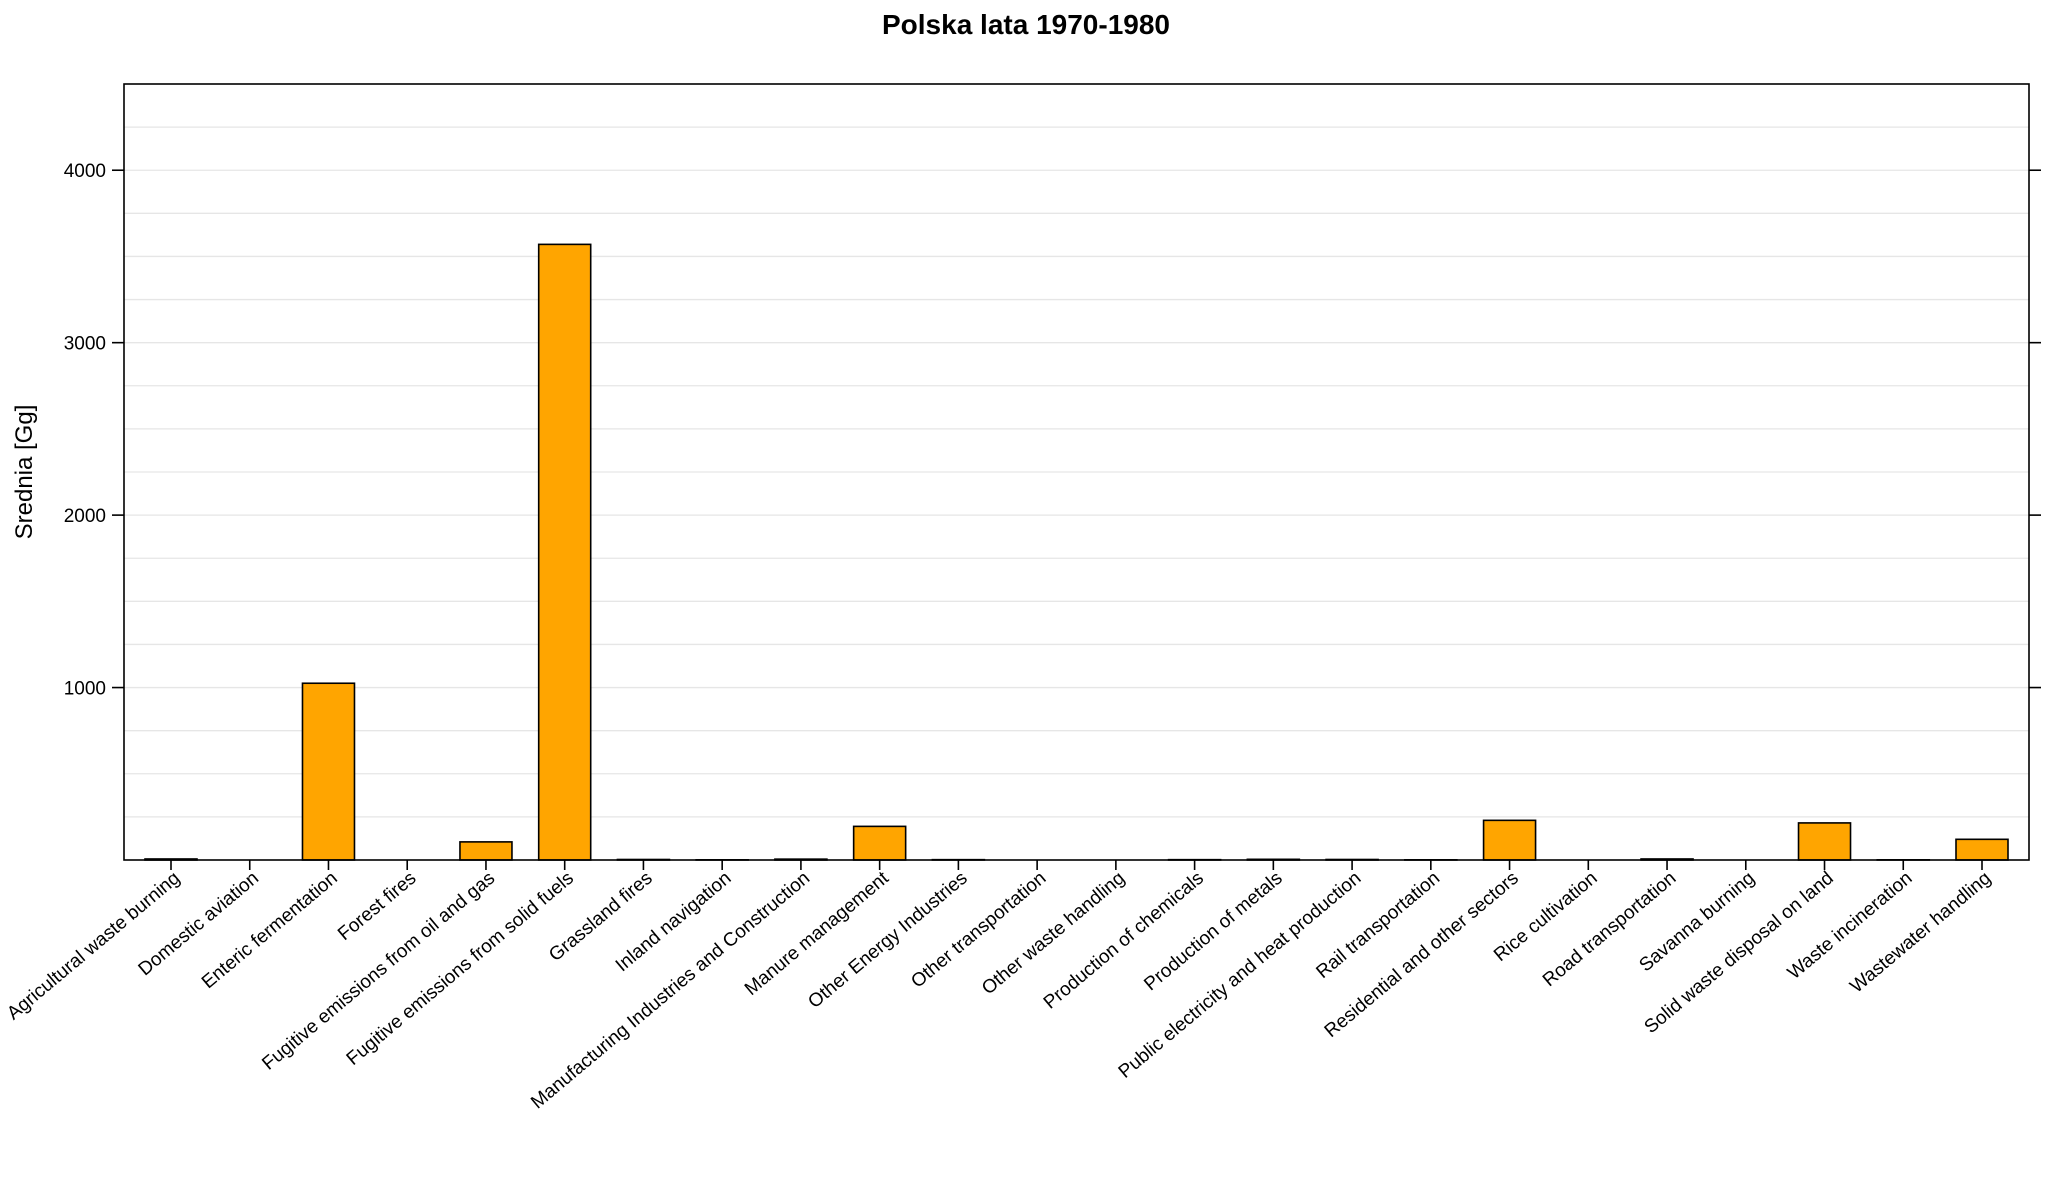 This screenshot has width=2066, height=1181. Describe the element at coordinates (1053, 934) in the screenshot. I see `x-tick-label: Other waste handling` at that location.